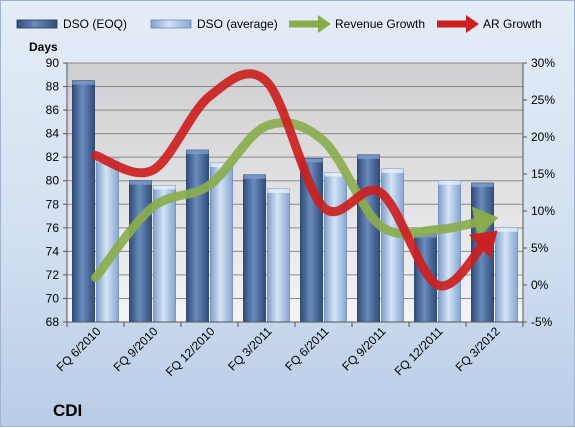 The width and height of the screenshot is (575, 428). What do you see at coordinates (53, 63) in the screenshot?
I see `left-tick-label: 90` at bounding box center [53, 63].